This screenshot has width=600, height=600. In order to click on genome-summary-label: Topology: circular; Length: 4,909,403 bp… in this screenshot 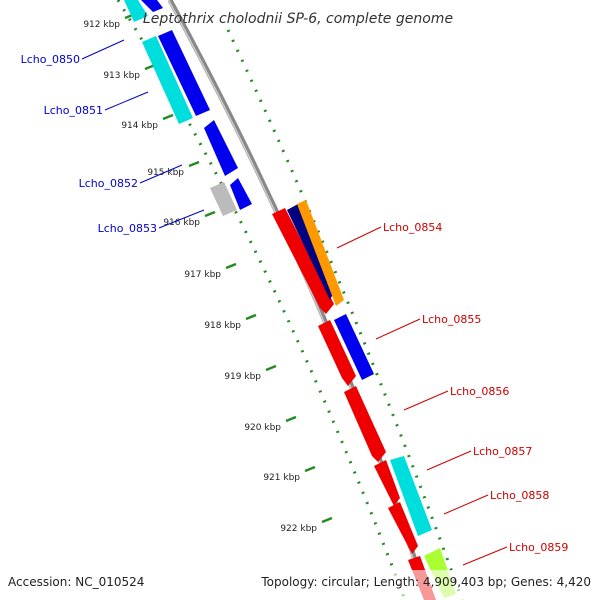, I will do `click(425, 582)`.